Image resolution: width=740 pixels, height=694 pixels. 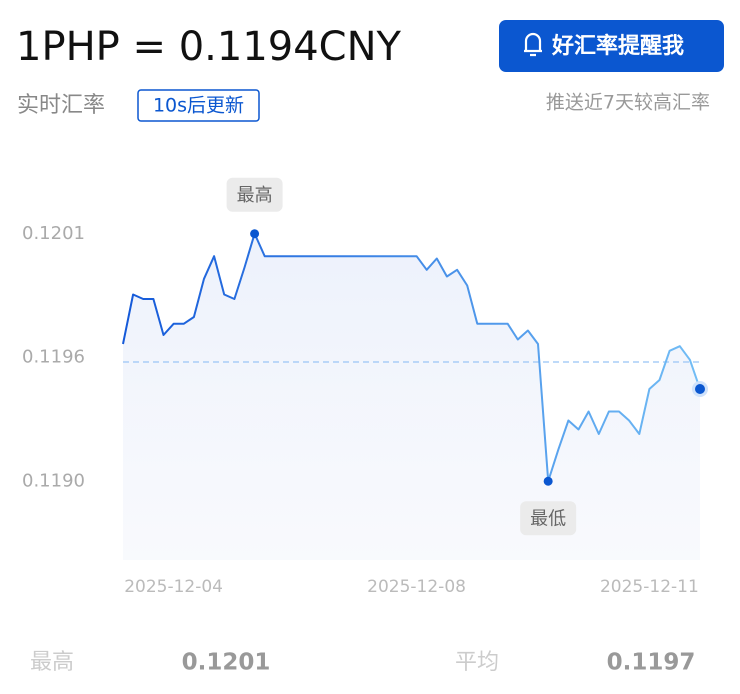 What do you see at coordinates (700, 389) in the screenshot?
I see `current-point` at bounding box center [700, 389].